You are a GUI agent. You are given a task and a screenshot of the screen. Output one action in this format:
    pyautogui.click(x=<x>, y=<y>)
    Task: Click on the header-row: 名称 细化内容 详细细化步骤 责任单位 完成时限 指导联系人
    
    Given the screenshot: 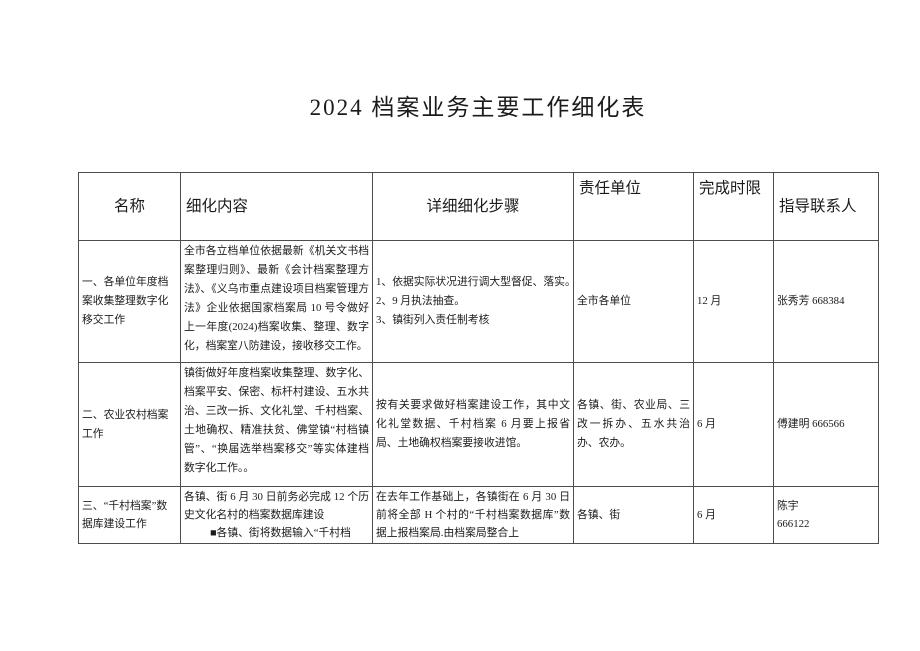 What is the action you would take?
    pyautogui.click(x=478, y=206)
    